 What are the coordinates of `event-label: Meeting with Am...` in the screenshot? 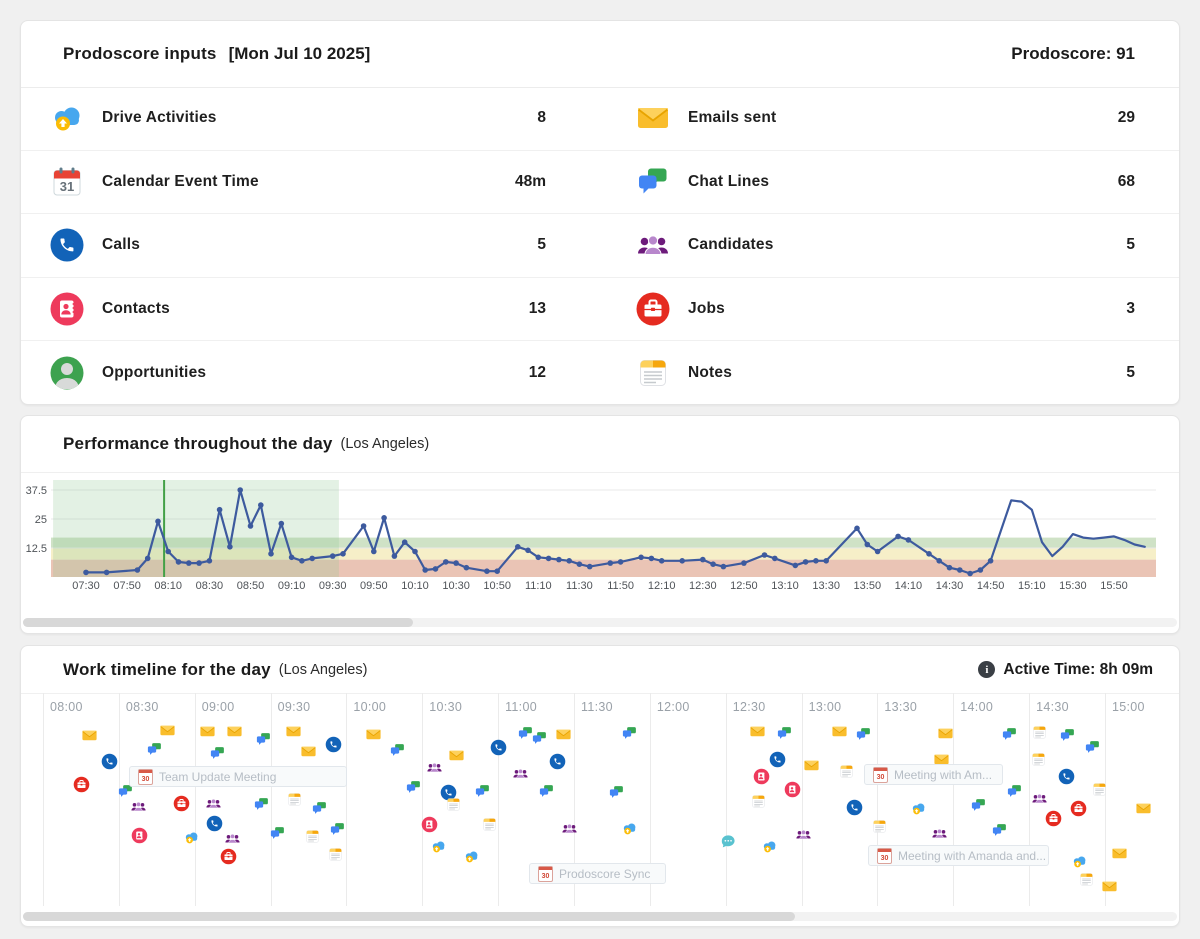 It's located at (943, 774).